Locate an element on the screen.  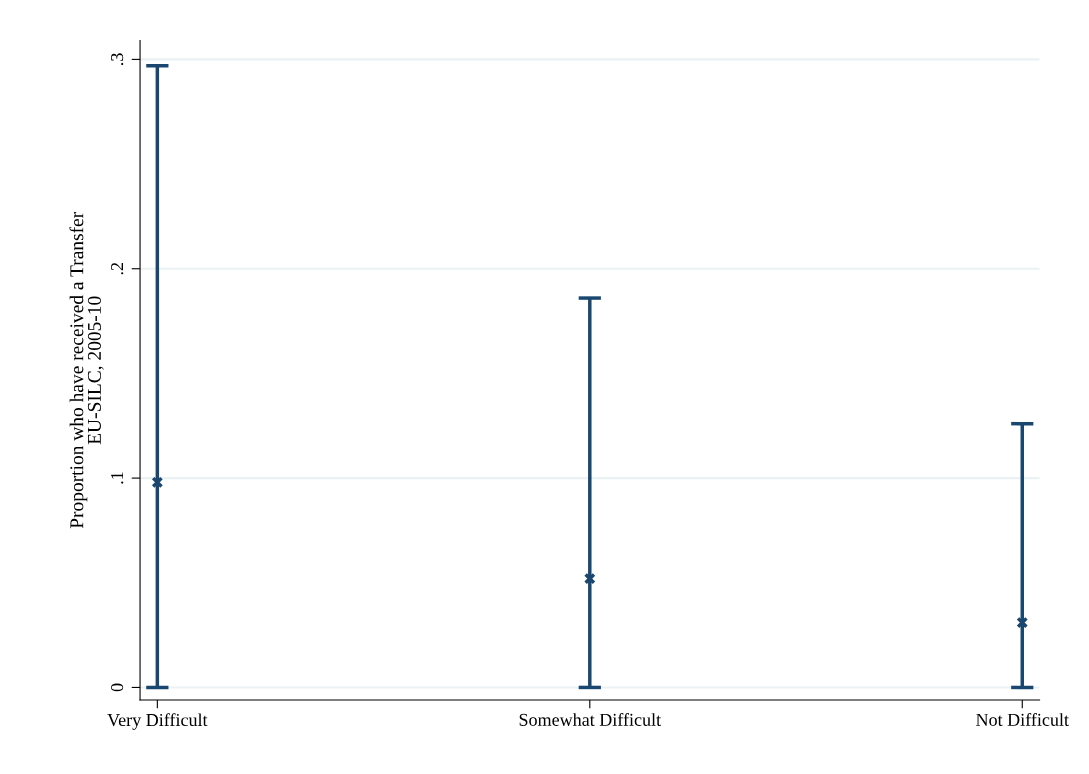
y-tick-label: .2 is located at coordinates (117, 268).